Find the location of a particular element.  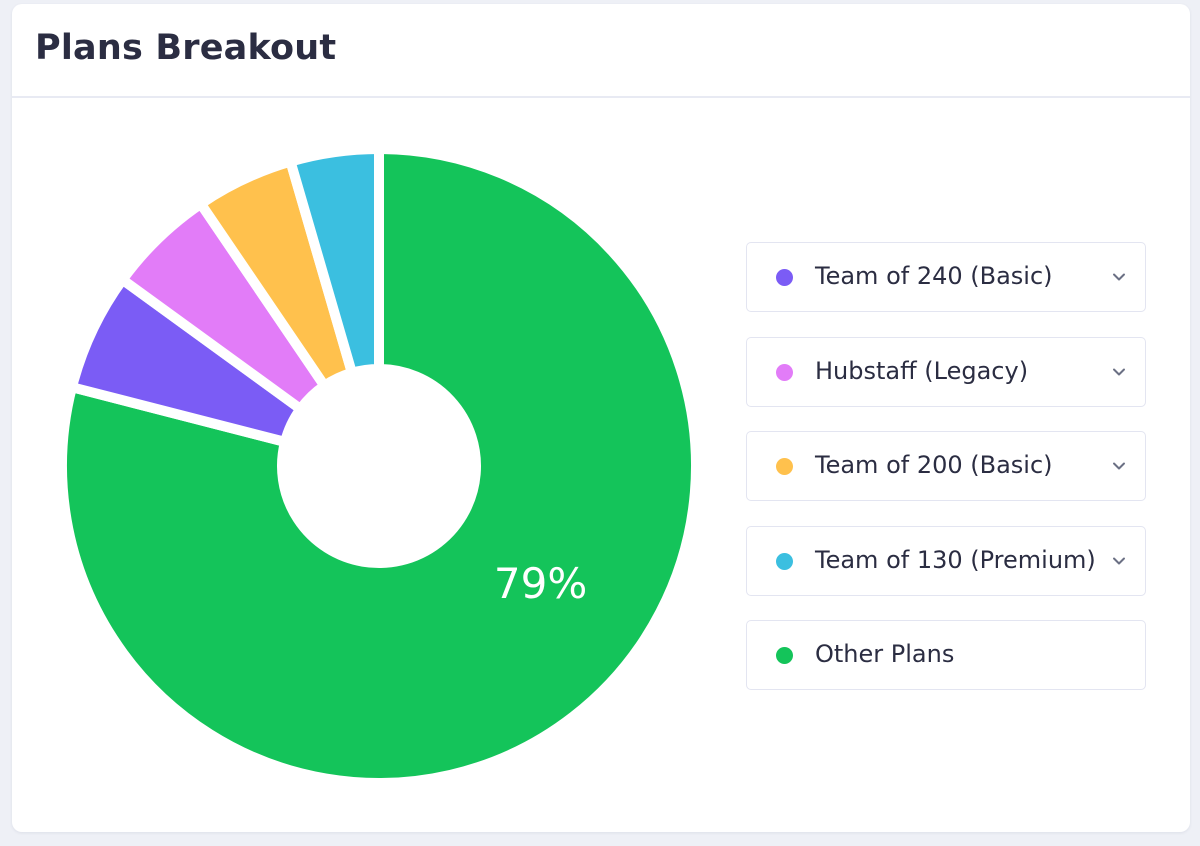

legend-label: Team of 240 (Basic) is located at coordinates (934, 276).